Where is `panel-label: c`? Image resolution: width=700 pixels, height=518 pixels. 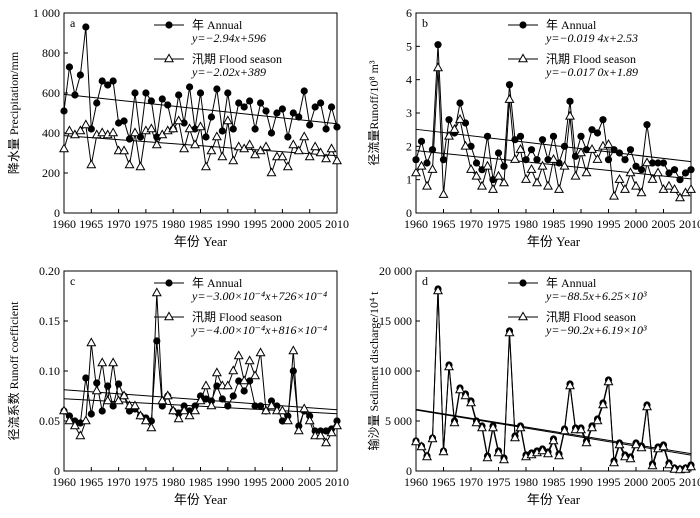 panel-label: c is located at coordinates (72, 281).